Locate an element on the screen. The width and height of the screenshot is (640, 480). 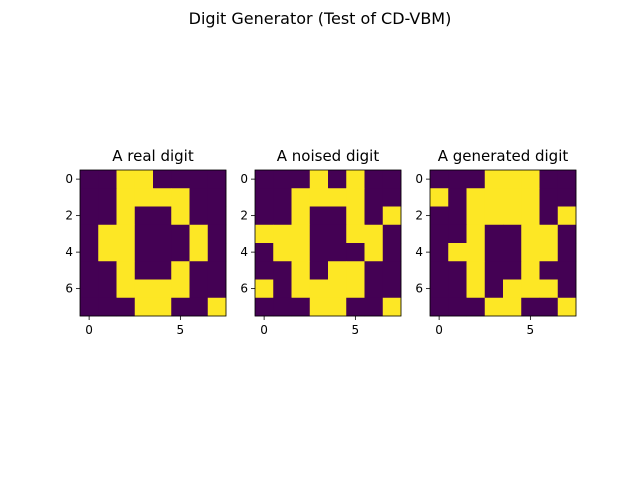
heatmap-panel-1: A noised digit 0 5 0 2 4 6 is located at coordinates (321, 242).